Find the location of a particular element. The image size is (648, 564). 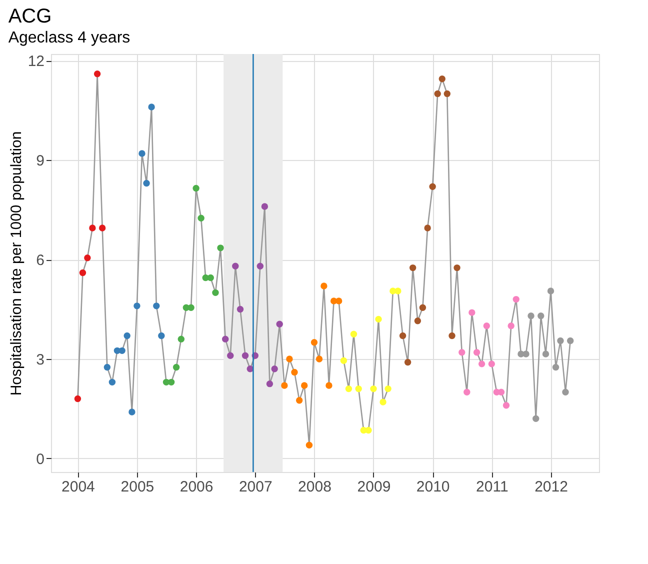

y-axis-title: Hospitalisation rate per 1000 population is located at coordinates (16, 263).